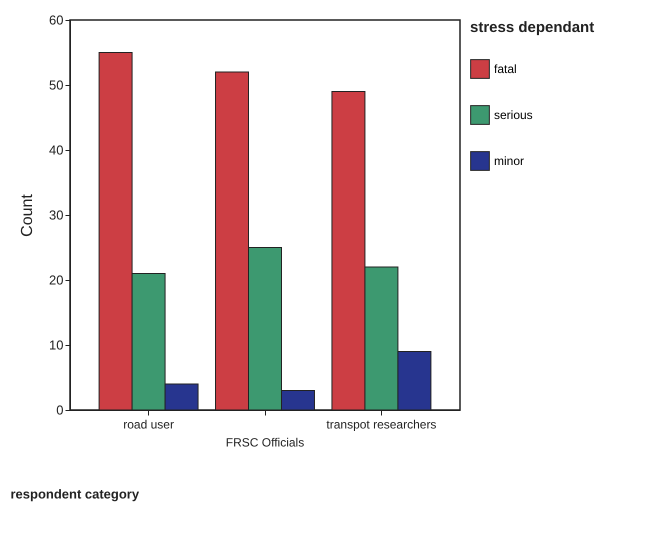 Image resolution: width=652 pixels, height=540 pixels. Describe the element at coordinates (56, 215) in the screenshot. I see `y-tick-label: 30` at that location.